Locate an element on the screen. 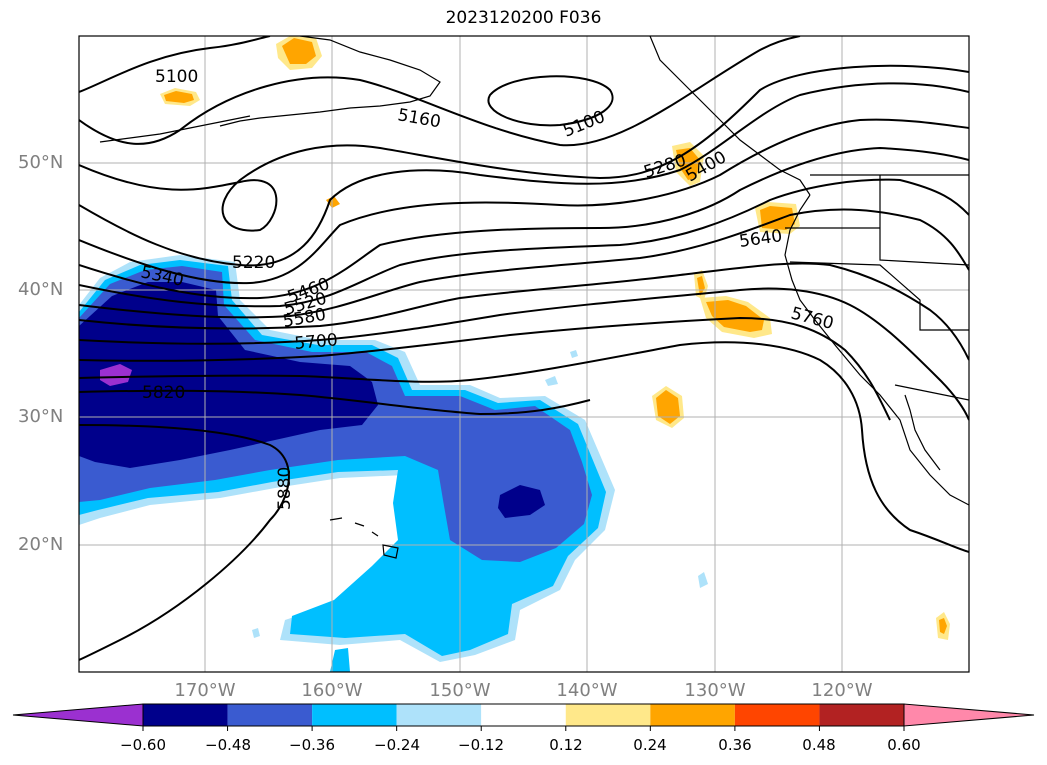 This screenshot has width=1047, height=765. lon-label-140w: 140°W is located at coordinates (587, 690).